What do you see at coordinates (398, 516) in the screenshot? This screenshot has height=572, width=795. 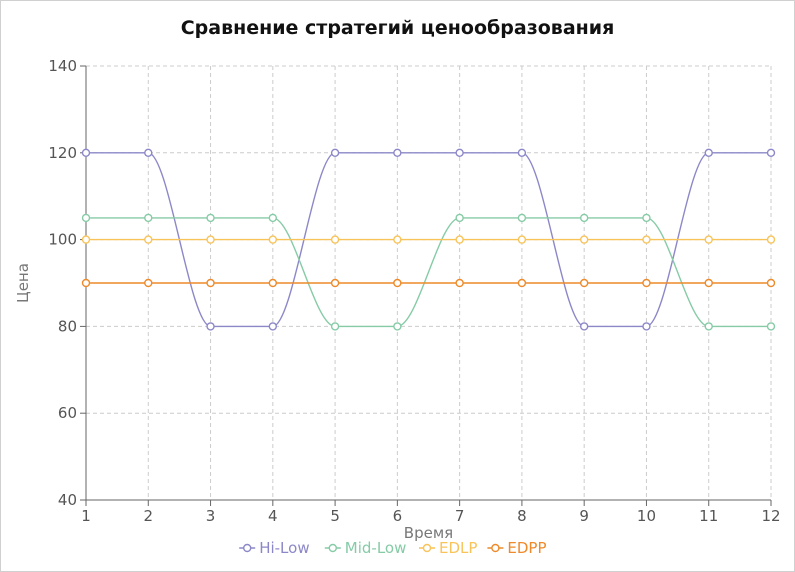 I see `x-tick-label: 6` at bounding box center [398, 516].